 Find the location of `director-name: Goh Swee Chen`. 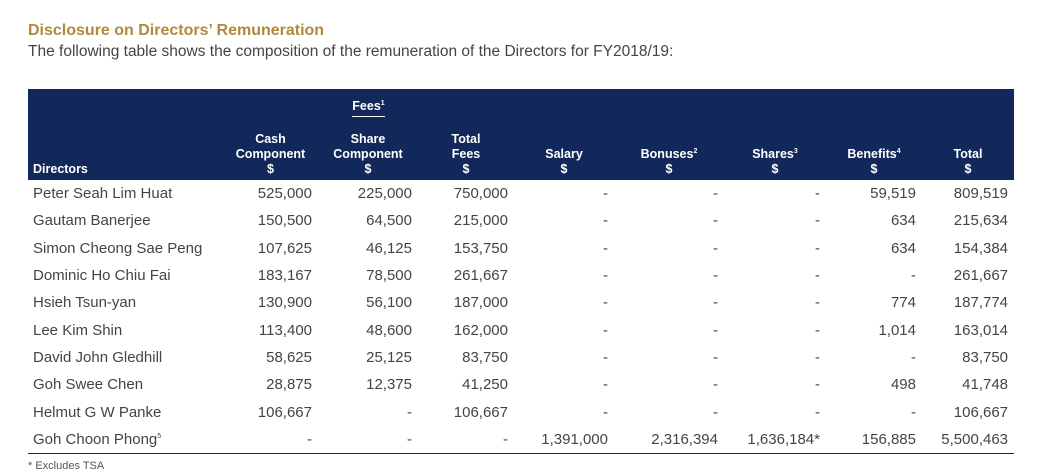

director-name: Goh Swee Chen is located at coordinates (88, 385).